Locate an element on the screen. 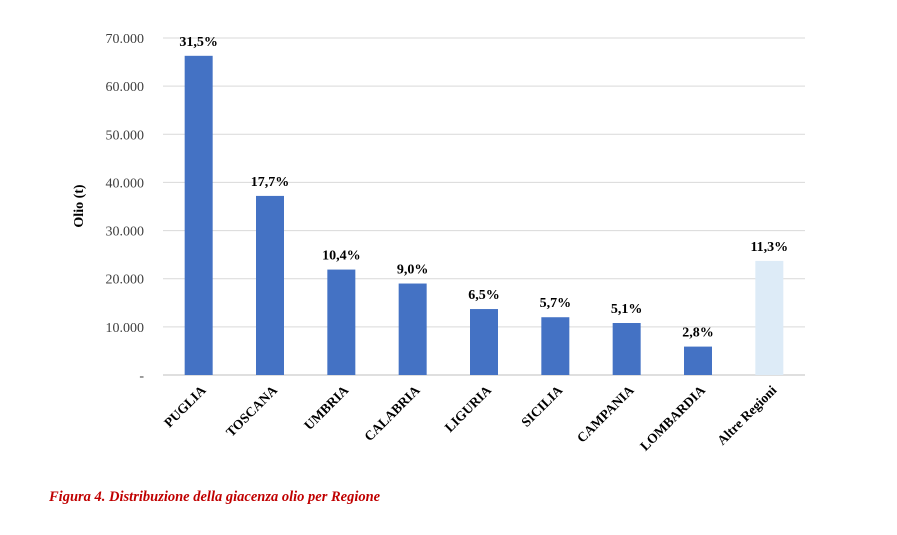 The image size is (897, 535). y-tick-label: 10.000 is located at coordinates (125, 328).